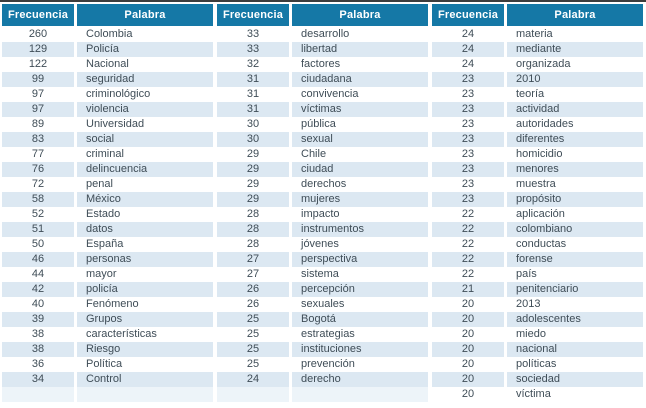  What do you see at coordinates (575, 259) in the screenshot?
I see `word-cell: forense` at bounding box center [575, 259].